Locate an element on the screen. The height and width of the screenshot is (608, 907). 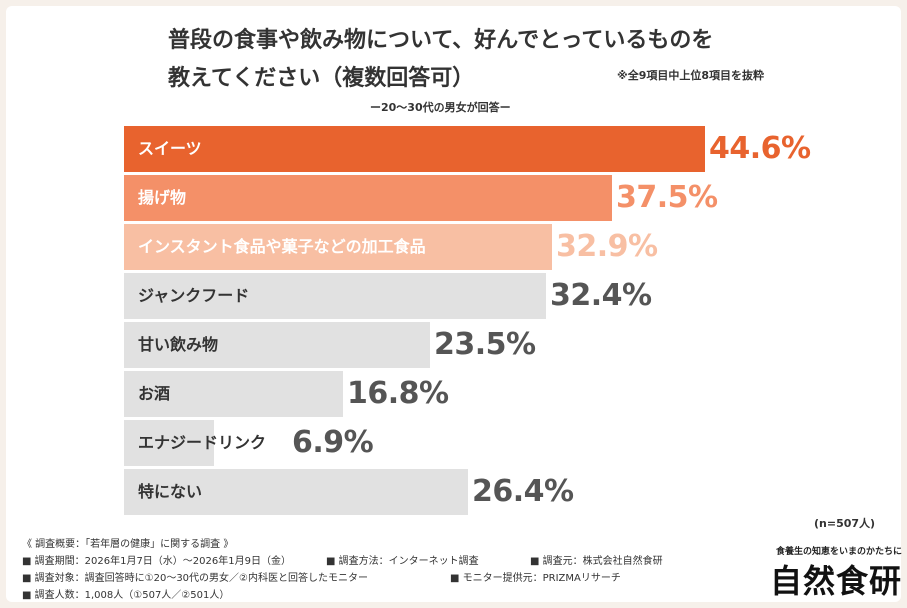
bar-label-3: インスタント食品や菓子などの加工食品 is located at coordinates (282, 246).